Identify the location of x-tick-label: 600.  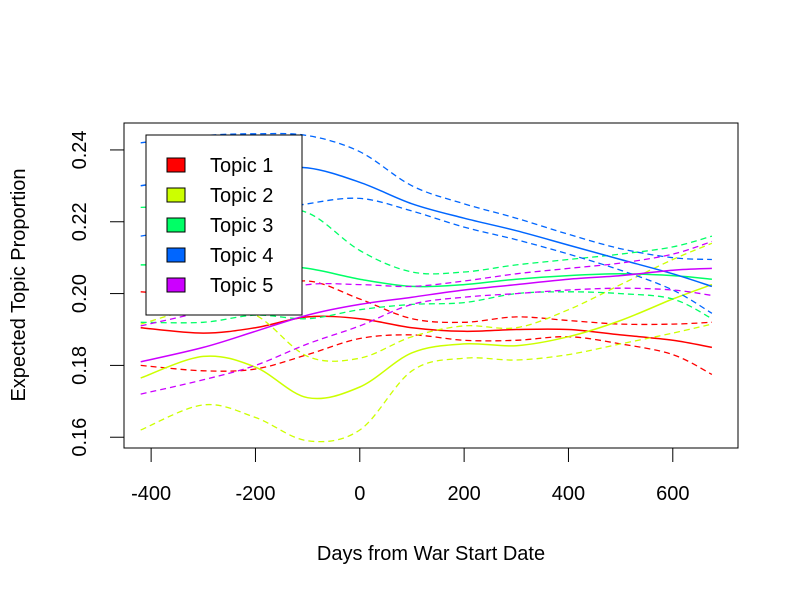
(672, 494).